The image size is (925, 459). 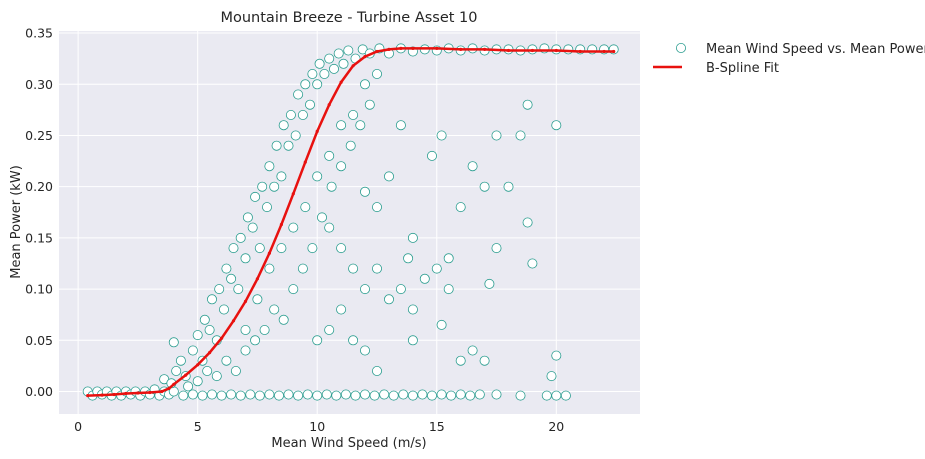 I want to click on y-tick-labels: 0.00 0.05 0.10 0.15 0.20 0.25 0.30 0.35, so click(x=39, y=212).